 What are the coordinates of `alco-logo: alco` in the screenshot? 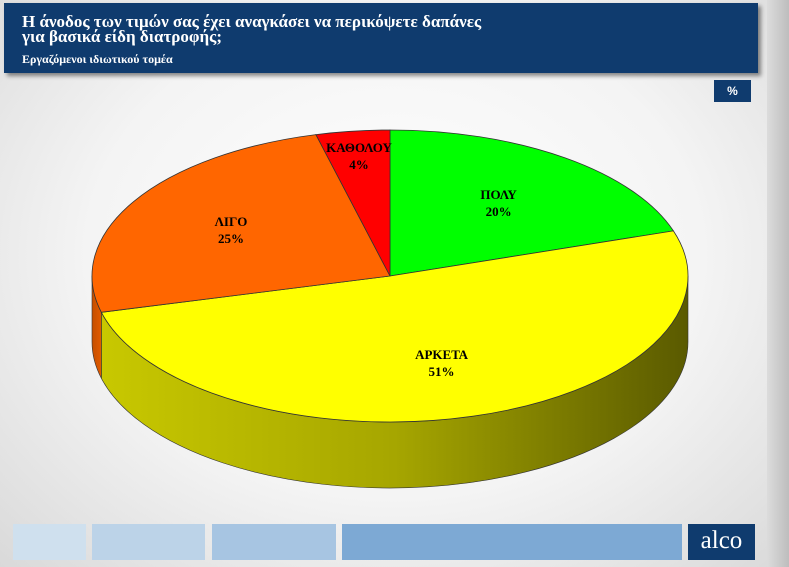 It's located at (721, 542).